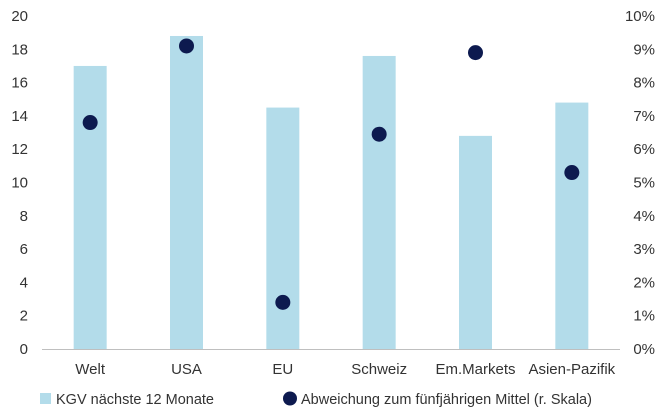 This screenshot has height=412, width=667. What do you see at coordinates (24, 316) in the screenshot?
I see `y-tick-label: 2` at bounding box center [24, 316].